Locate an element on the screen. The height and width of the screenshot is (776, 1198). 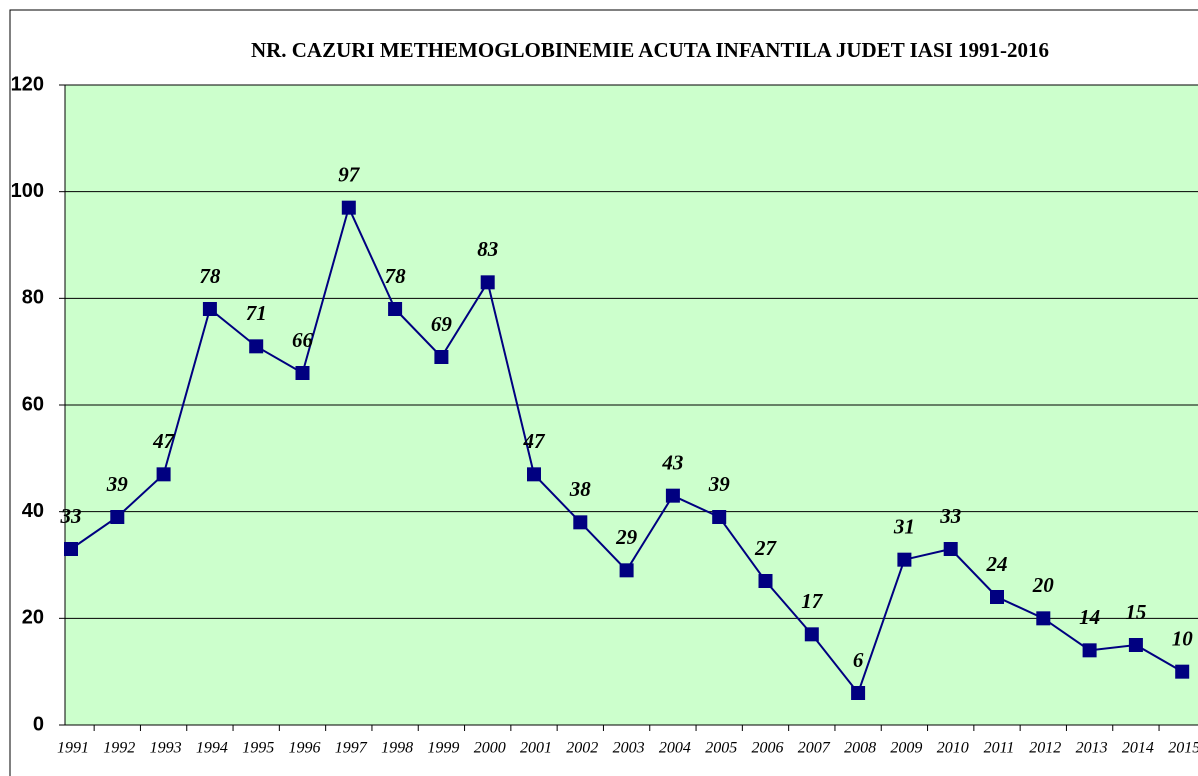
data-label: 29 is located at coordinates (626, 537).